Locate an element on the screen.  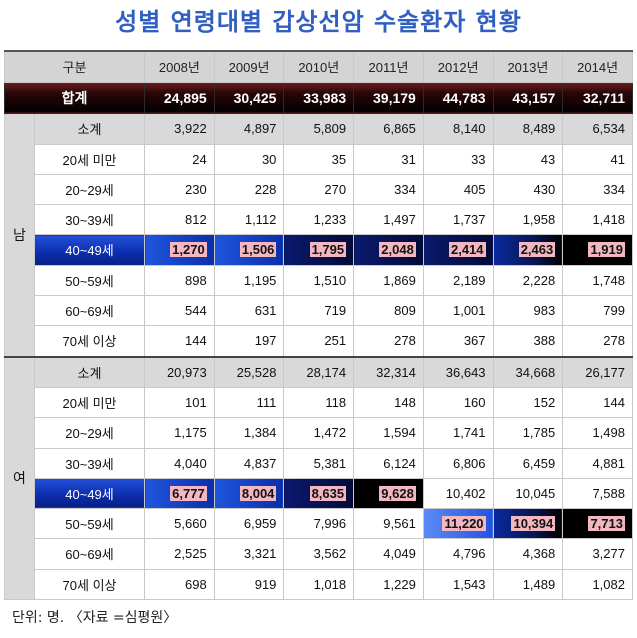
highlighted-value: 6,777 is located at coordinates (188, 493).